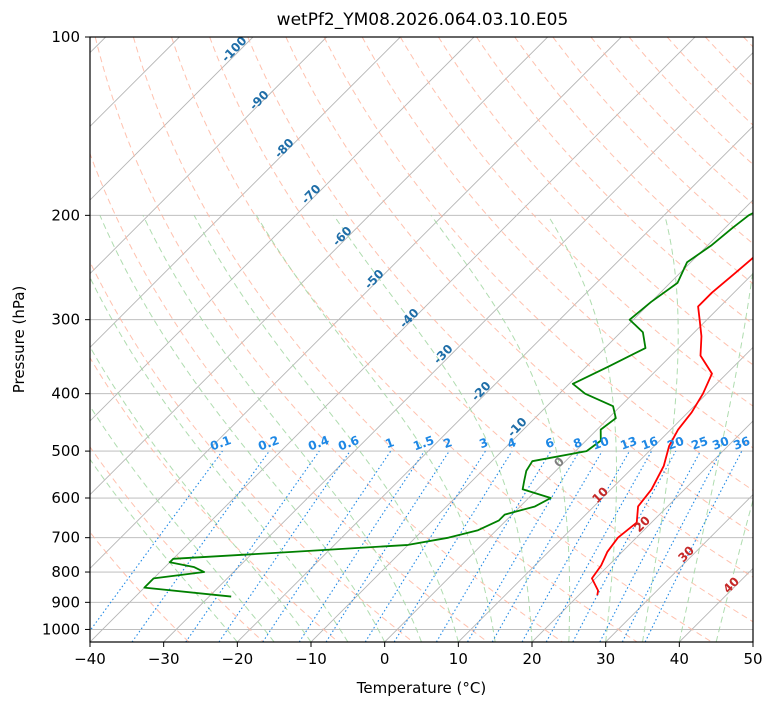 The image size is (775, 708). Describe the element at coordinates (731, 585) in the screenshot. I see `moist-adiabat-label: 40` at that location.